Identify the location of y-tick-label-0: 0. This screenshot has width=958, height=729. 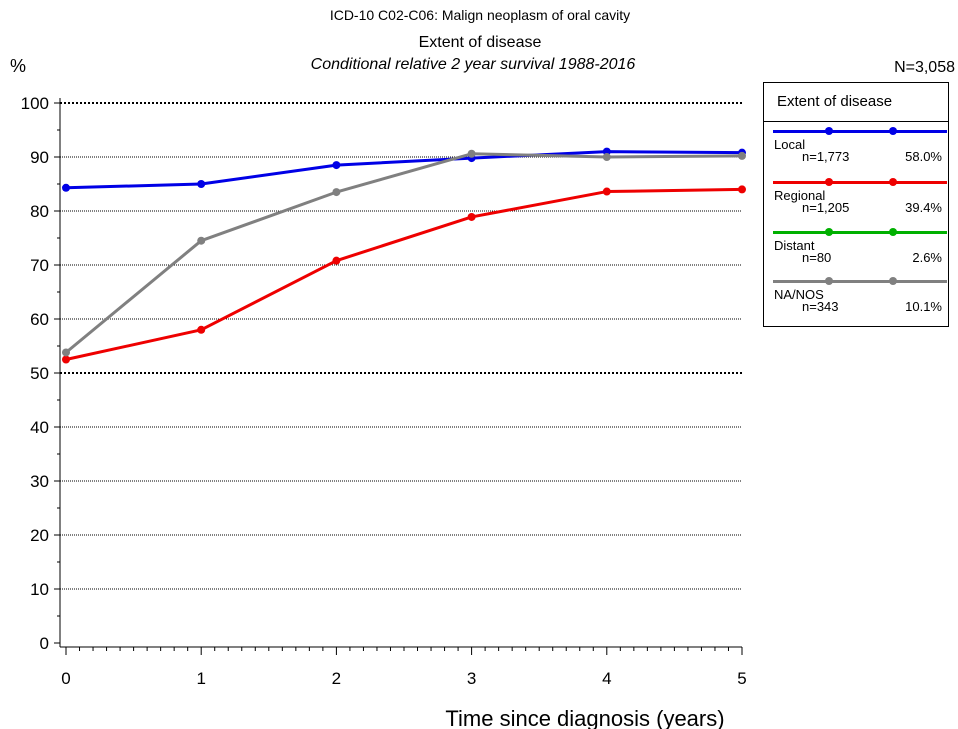
(44, 643).